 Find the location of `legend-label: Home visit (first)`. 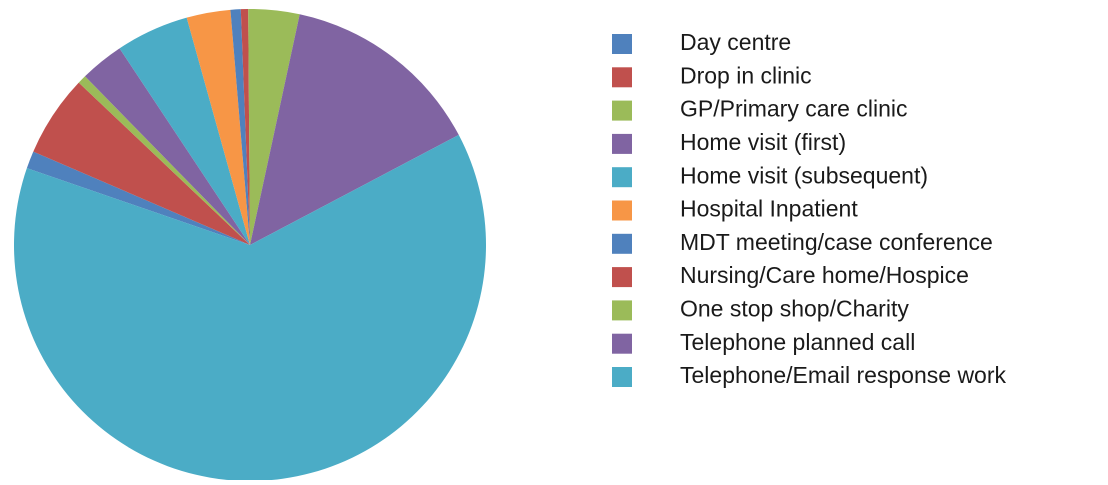

legend-label: Home visit (first) is located at coordinates (763, 142).